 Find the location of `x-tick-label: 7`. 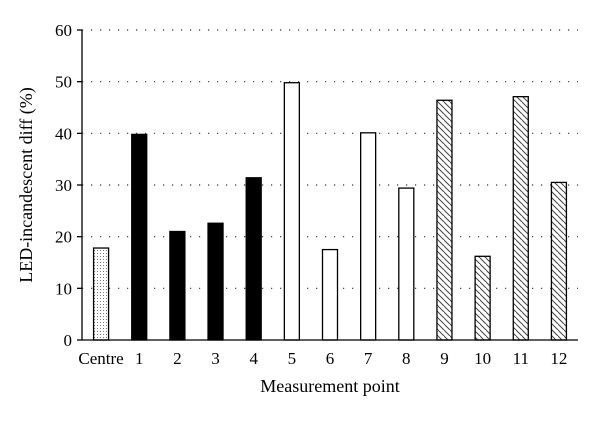

x-tick-label: 7 is located at coordinates (368, 358).